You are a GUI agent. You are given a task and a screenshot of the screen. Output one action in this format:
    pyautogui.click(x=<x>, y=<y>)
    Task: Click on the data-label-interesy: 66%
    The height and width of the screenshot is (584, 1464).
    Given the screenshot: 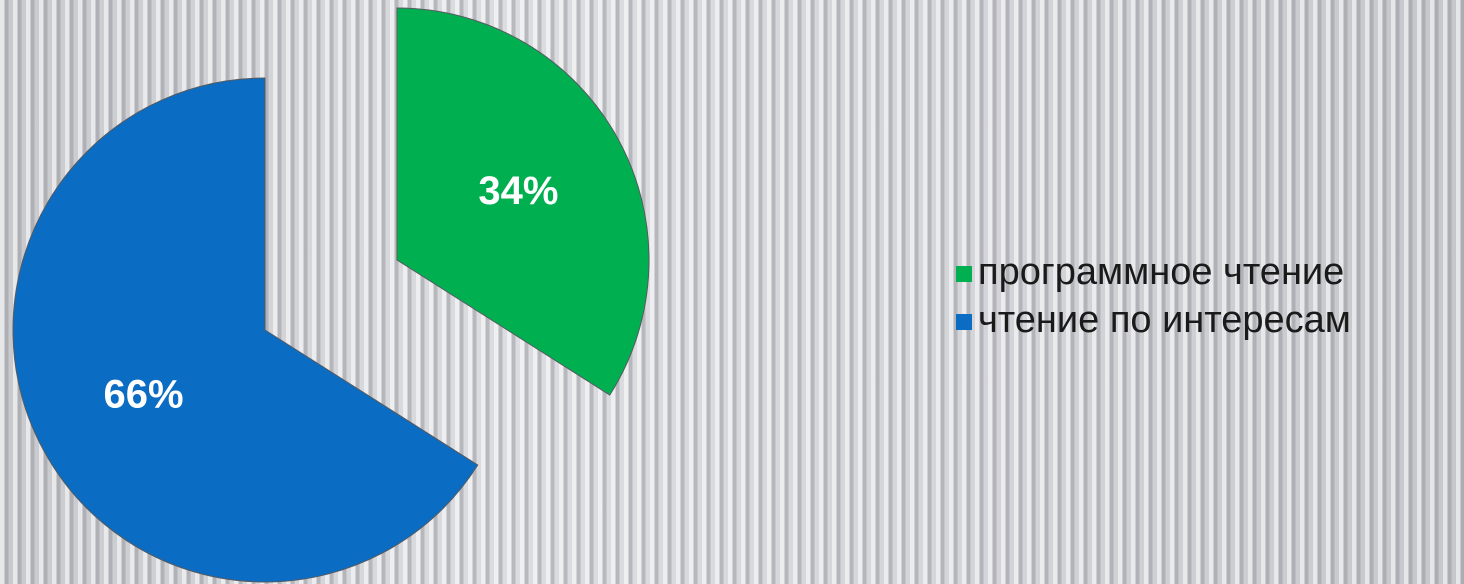 What is the action you would take?
    pyautogui.click(x=144, y=394)
    